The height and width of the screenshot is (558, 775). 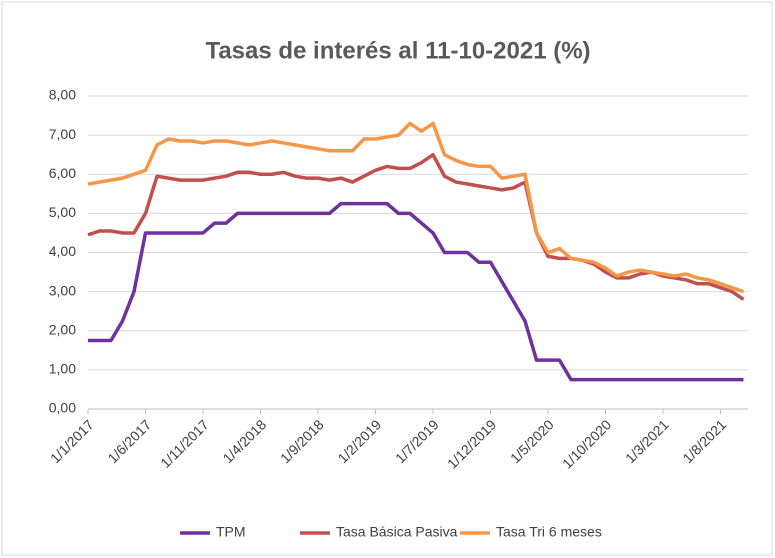 I want to click on y-tick-label: 7,00, so click(x=62, y=134).